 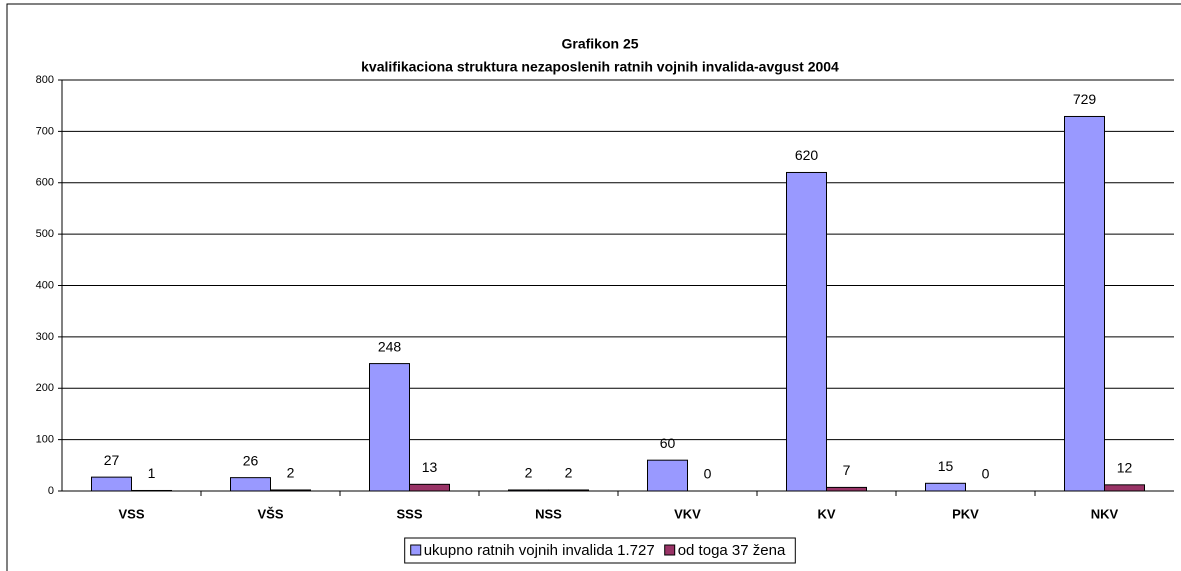 I want to click on x-tick-label: SSS, so click(x=409, y=513).